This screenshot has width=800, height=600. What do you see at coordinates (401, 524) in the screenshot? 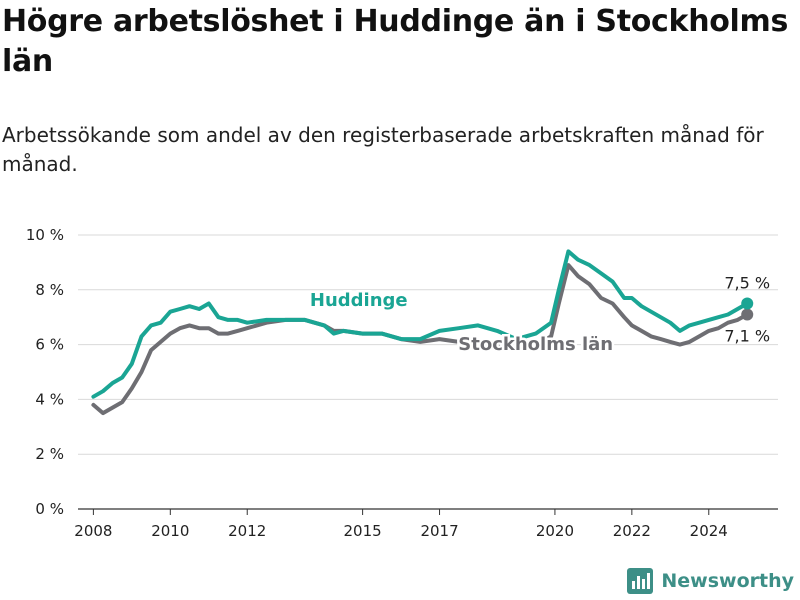
I see `x-axis: 2008 2010 2012 2015 2017 2020 2022 2024` at bounding box center [401, 524].